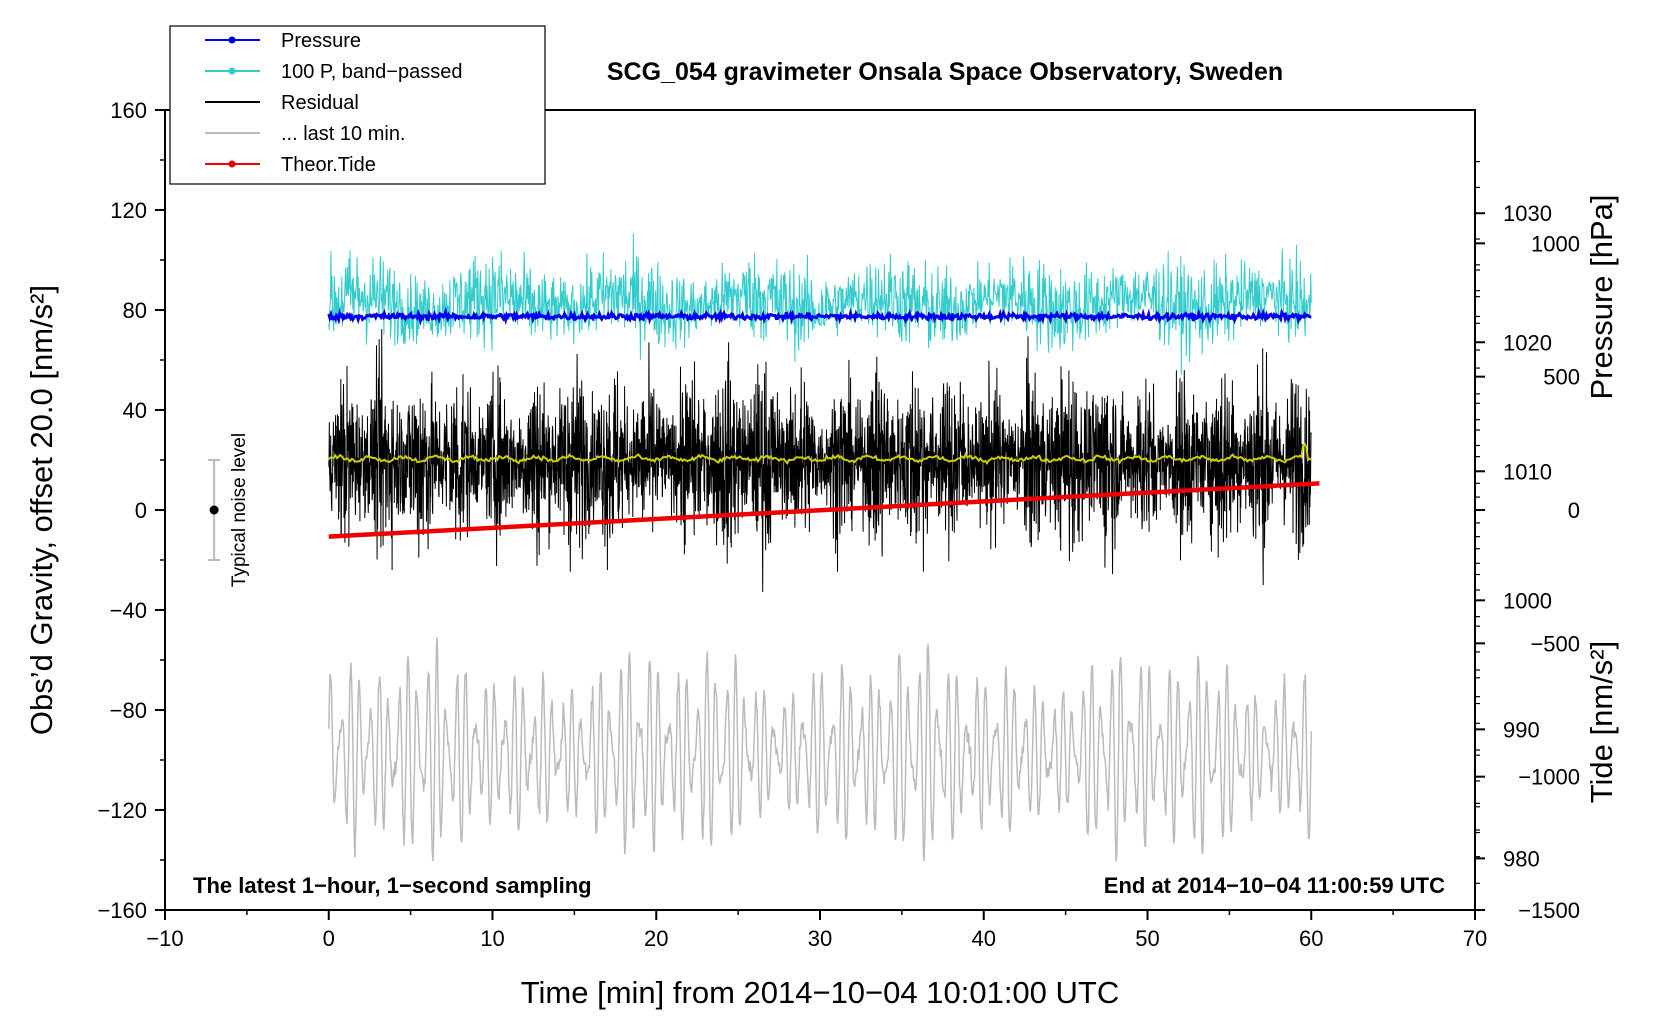  I want to click on pressure-tick-label: 1020, so click(1527, 342).